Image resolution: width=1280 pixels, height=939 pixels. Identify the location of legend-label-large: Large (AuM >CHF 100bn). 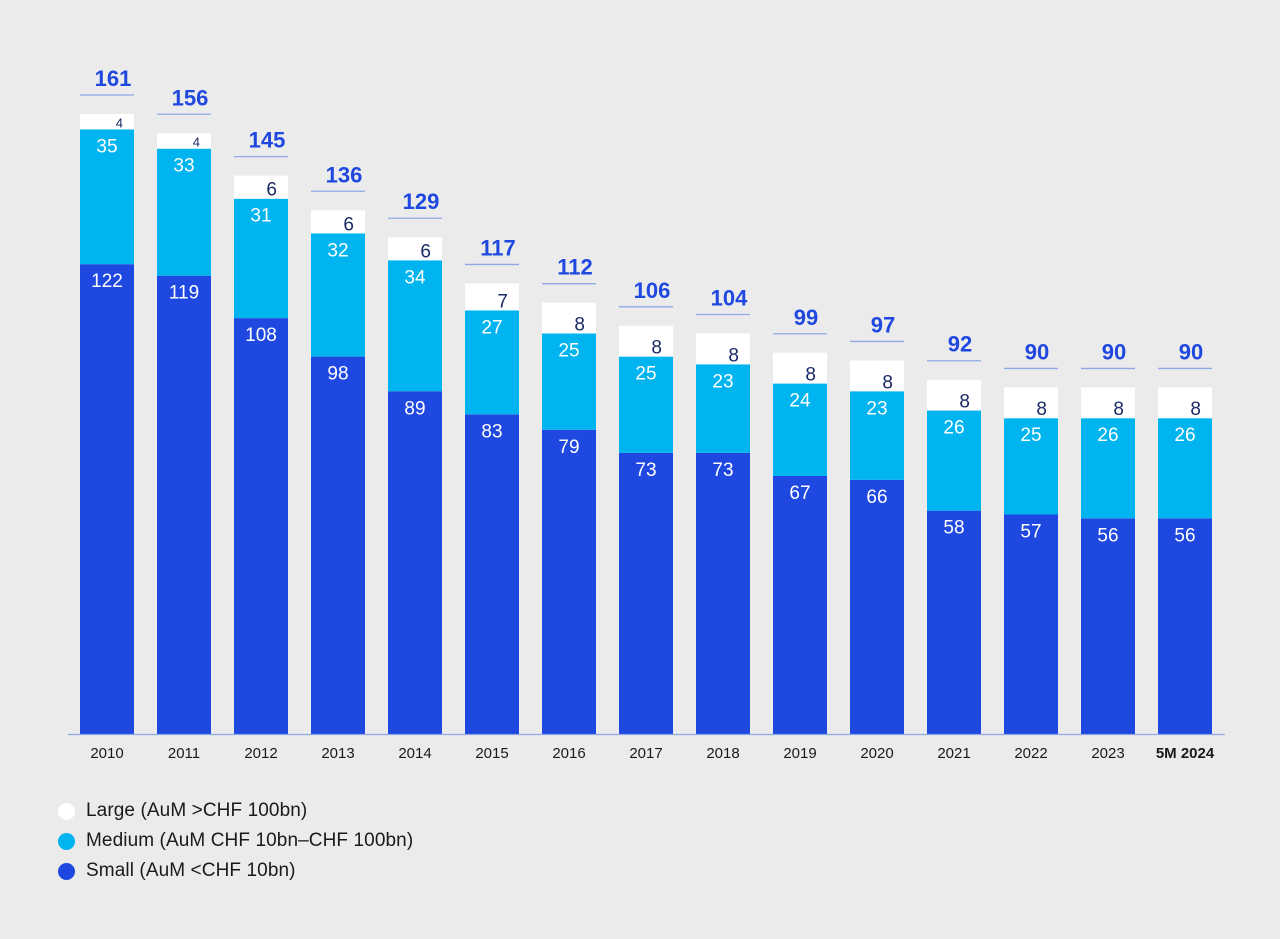
(197, 810).